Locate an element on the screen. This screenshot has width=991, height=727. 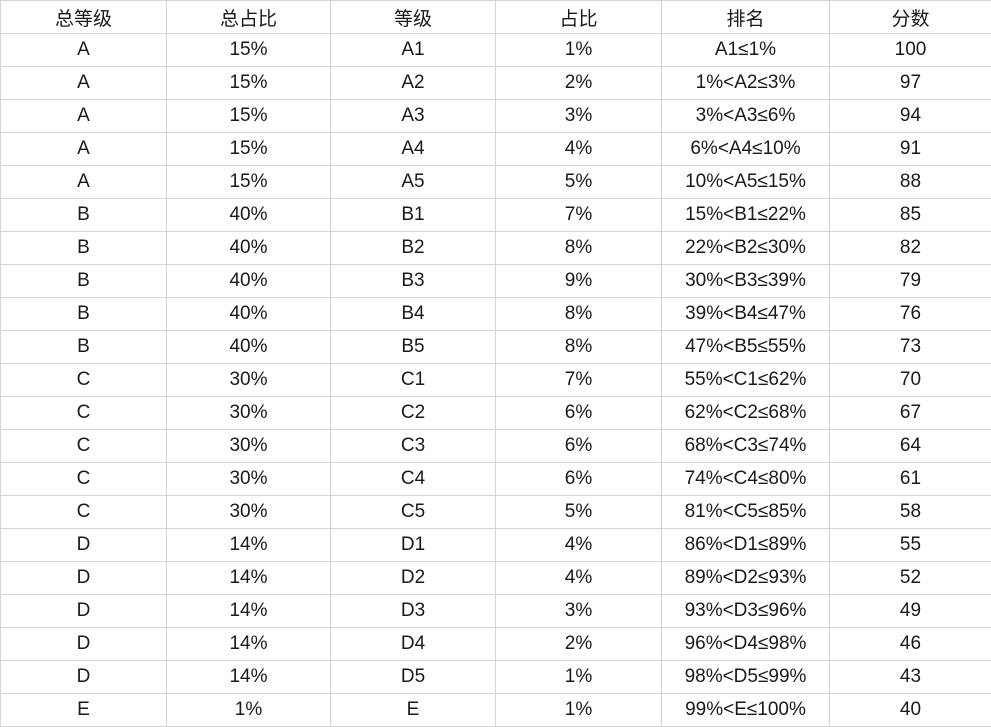
cell-rank-range: 81%<C5≤85% is located at coordinates (745, 512).